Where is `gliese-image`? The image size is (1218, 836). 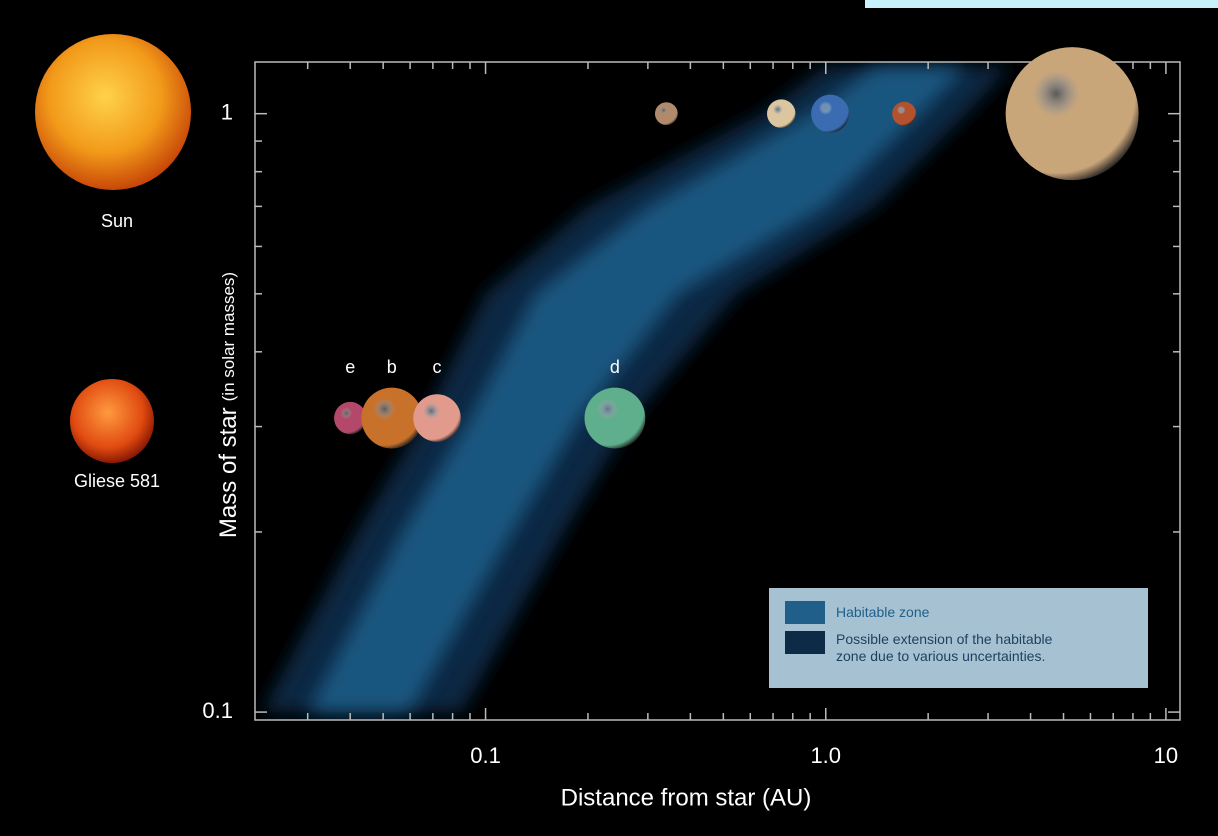 gliese-image is located at coordinates (112, 421).